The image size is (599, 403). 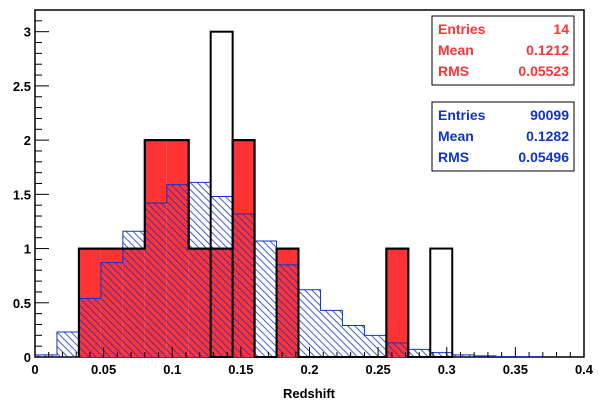 I want to click on x-tick-label: 0.2, so click(x=309, y=369).